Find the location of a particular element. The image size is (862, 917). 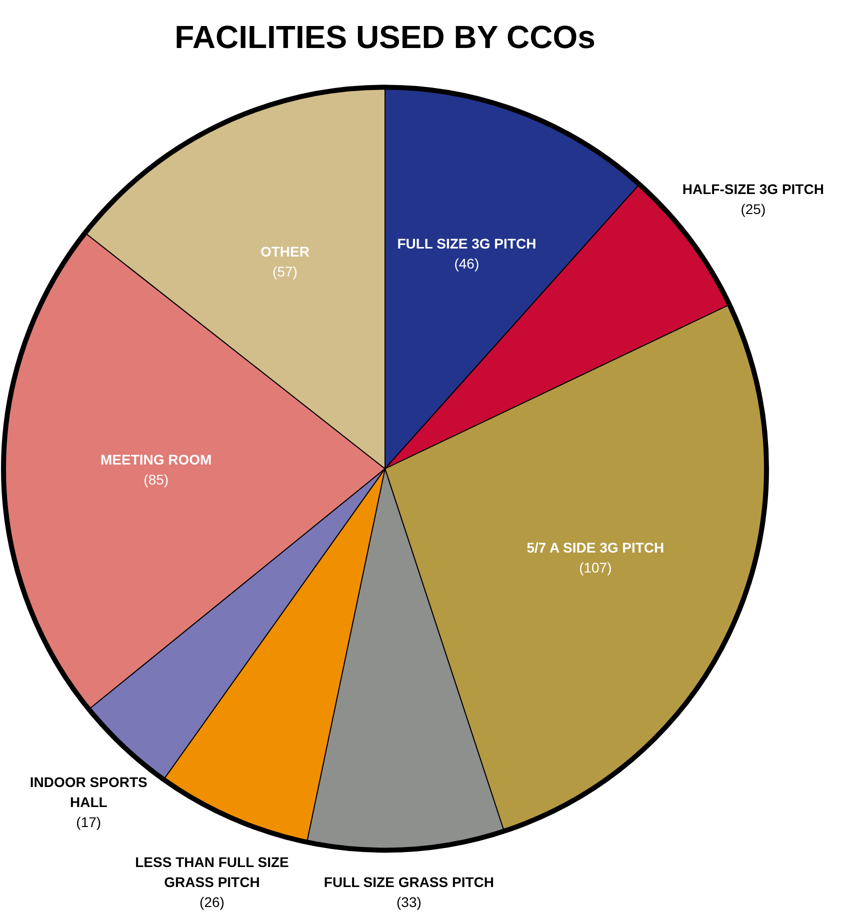

slice-label: FULL SIZE GRASS PITCH is located at coordinates (409, 882).